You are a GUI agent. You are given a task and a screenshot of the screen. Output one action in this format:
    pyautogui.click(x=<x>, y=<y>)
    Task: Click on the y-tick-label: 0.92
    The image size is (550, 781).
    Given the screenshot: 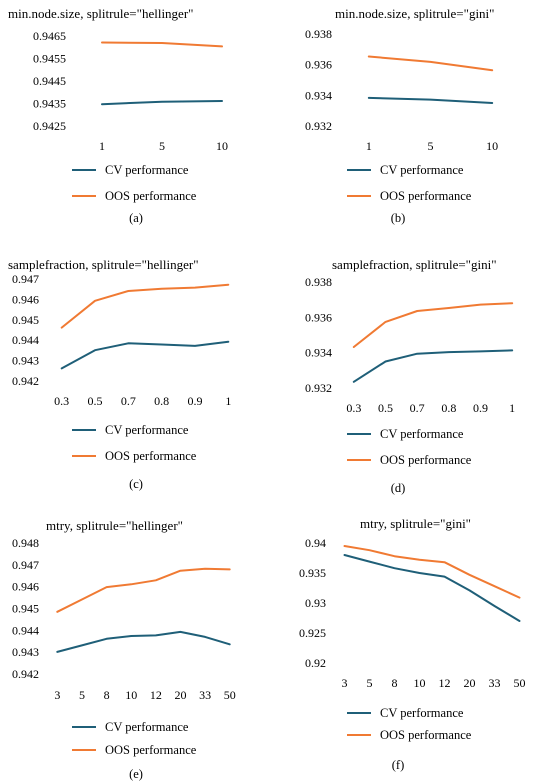 What is the action you would take?
    pyautogui.click(x=315, y=663)
    